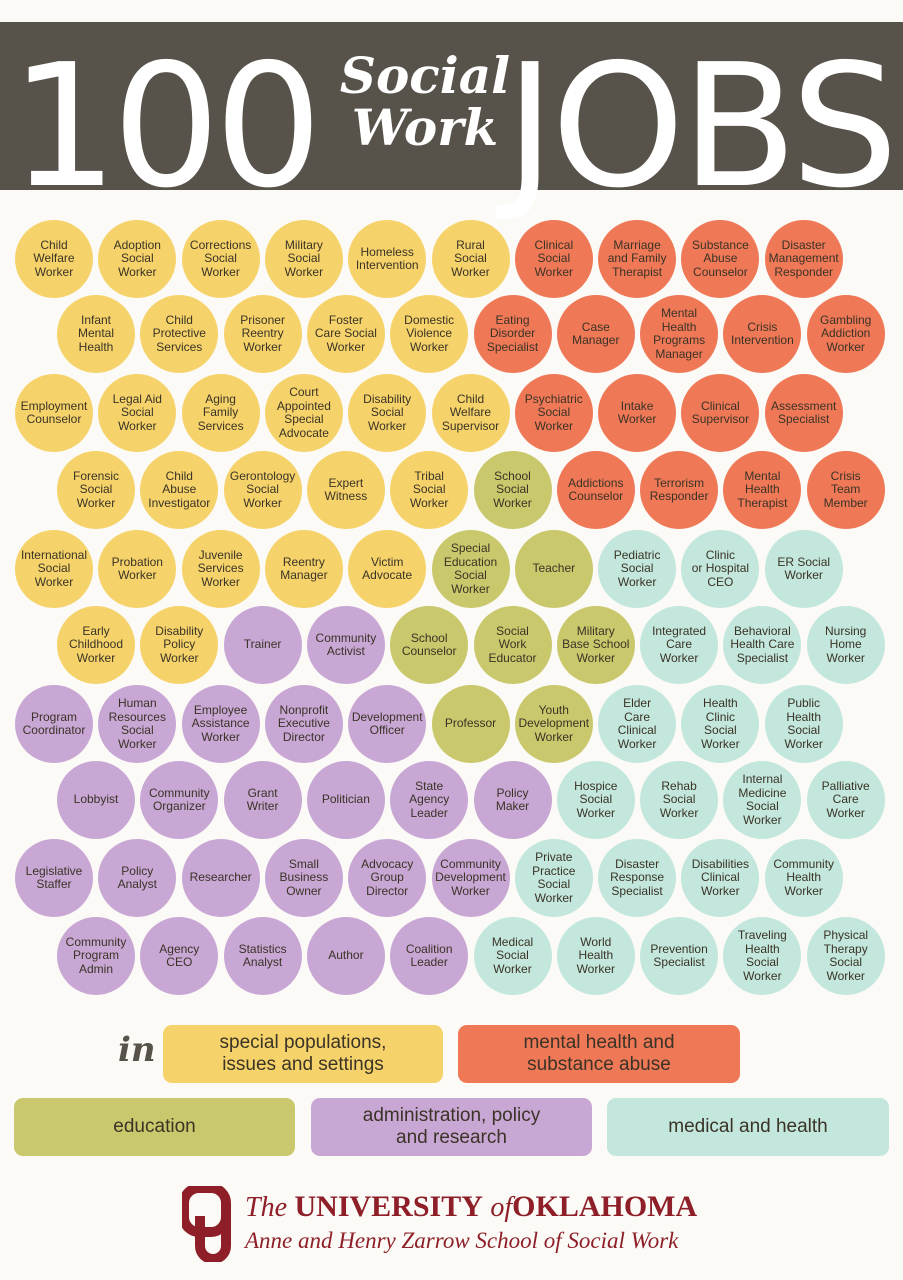 The width and height of the screenshot is (903, 1280). What do you see at coordinates (303, 1054) in the screenshot?
I see `legend-item: special populations, issues and settings` at bounding box center [303, 1054].